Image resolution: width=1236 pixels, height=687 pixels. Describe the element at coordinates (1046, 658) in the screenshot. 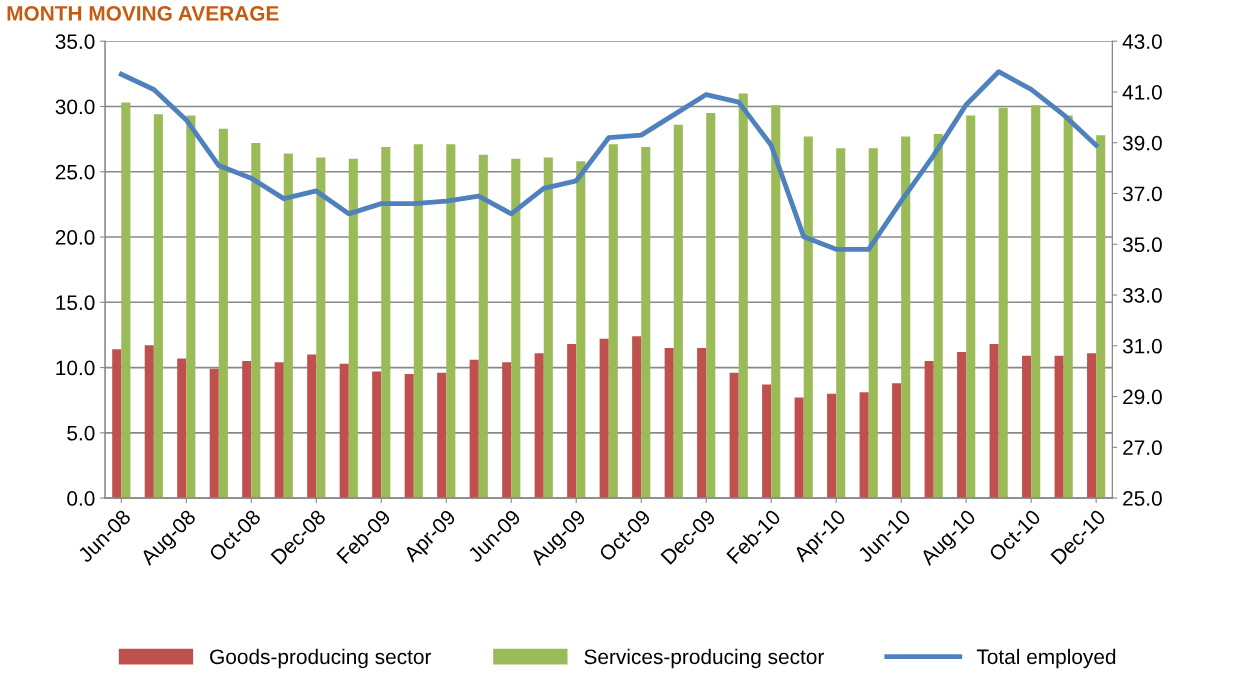

I see `legend-label: Total employed` at that location.